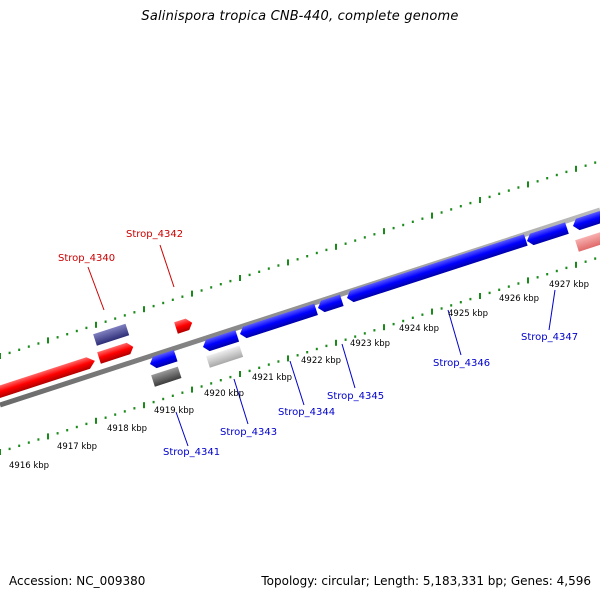 This screenshot has height=600, width=600. What do you see at coordinates (549, 337) in the screenshot?
I see `gene-label-strop-4347: Strop_4347` at bounding box center [549, 337].